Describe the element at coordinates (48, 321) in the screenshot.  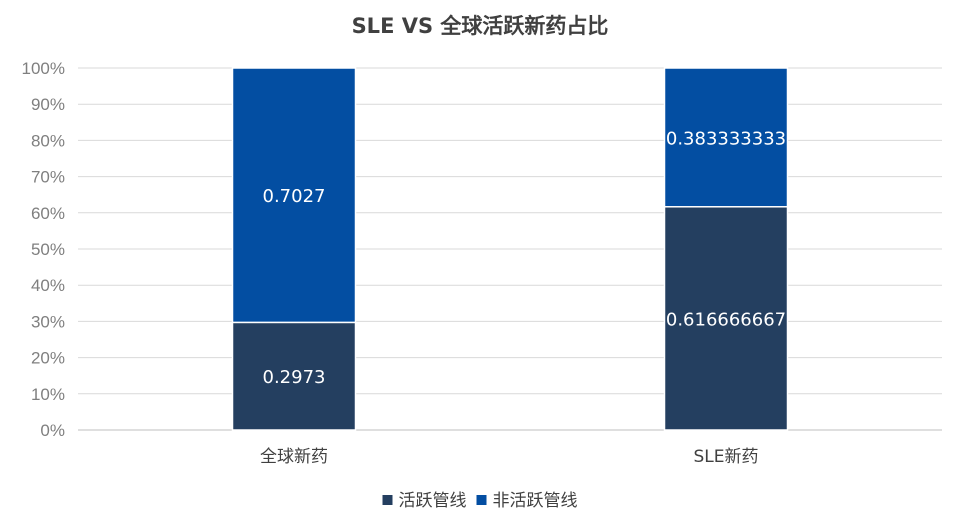
I see `y-tick-label: 30%` at that location.